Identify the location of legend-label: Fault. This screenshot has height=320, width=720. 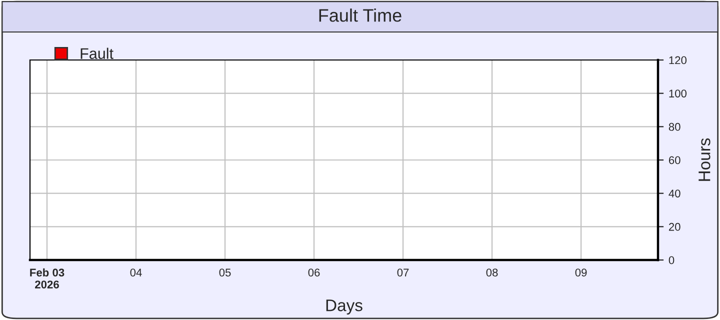
(97, 53).